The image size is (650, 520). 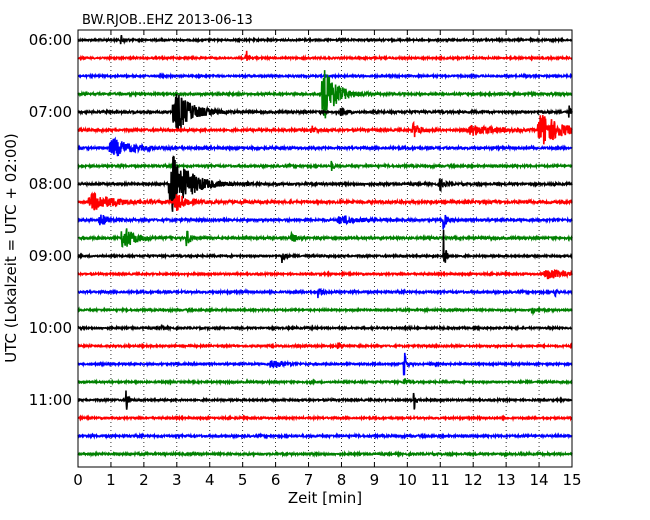 What do you see at coordinates (325, 498) in the screenshot?
I see `x-axis-label: Zeit [min]` at bounding box center [325, 498].